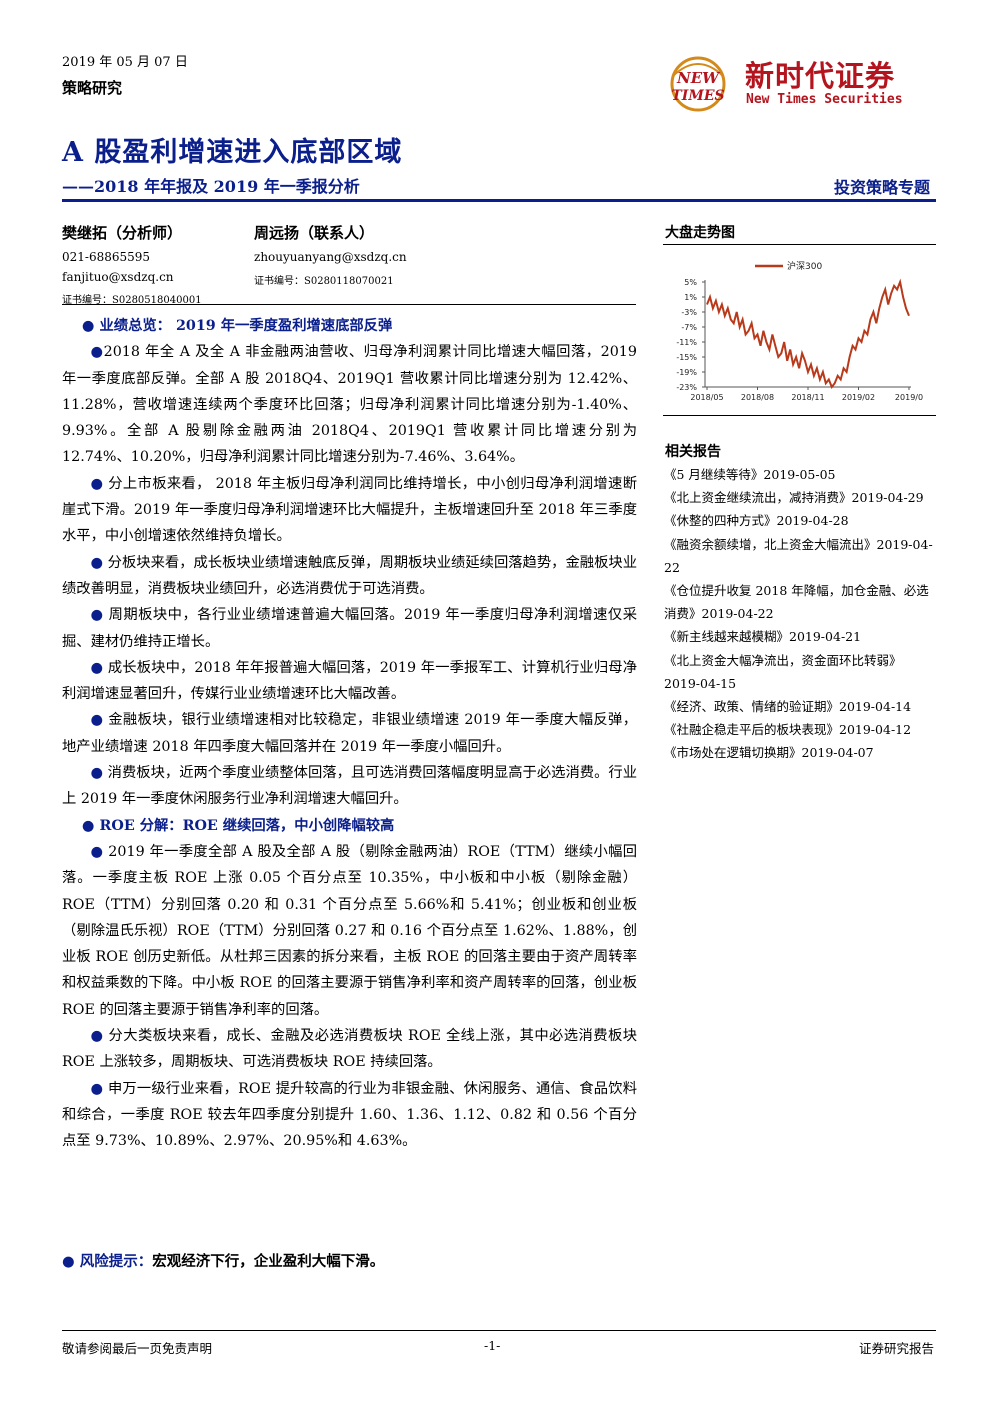  What do you see at coordinates (808, 333) in the screenshot?
I see `series-line` at bounding box center [808, 333].